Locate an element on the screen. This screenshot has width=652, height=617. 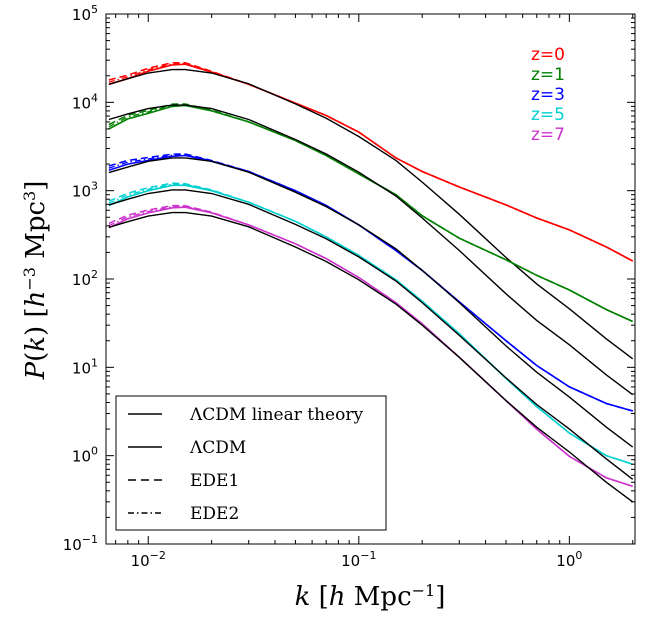
series-label-z5: z=5 is located at coordinates (548, 115).